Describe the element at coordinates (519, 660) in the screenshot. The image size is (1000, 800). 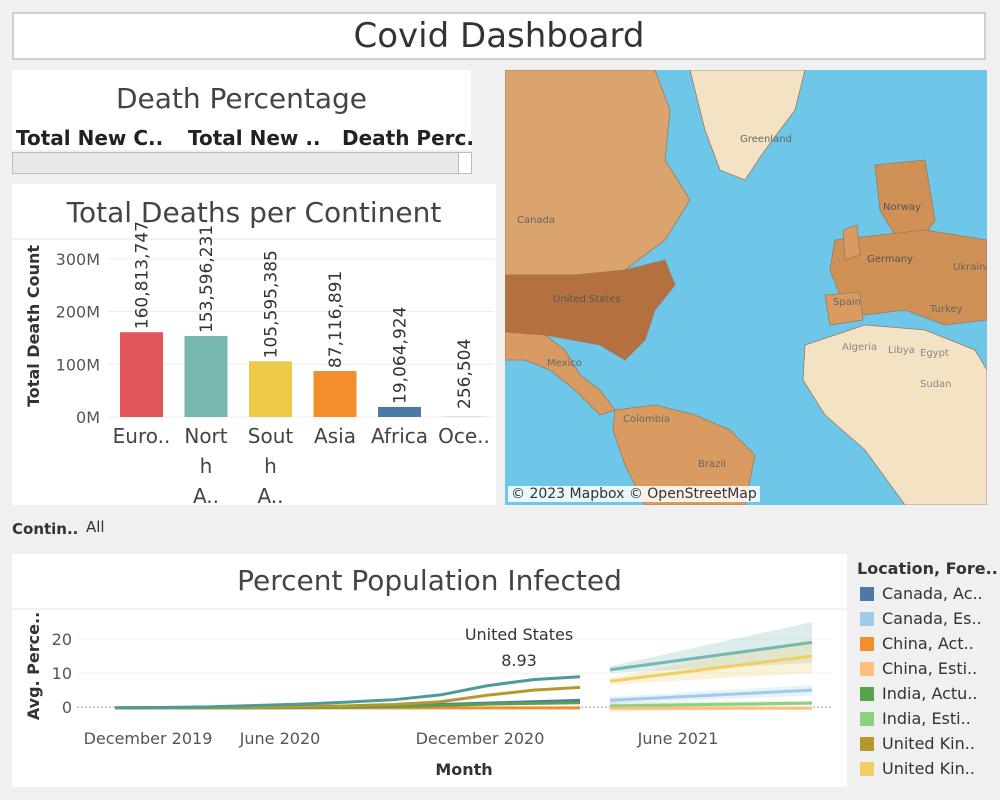
I see `annotation-value: 8.93` at that location.